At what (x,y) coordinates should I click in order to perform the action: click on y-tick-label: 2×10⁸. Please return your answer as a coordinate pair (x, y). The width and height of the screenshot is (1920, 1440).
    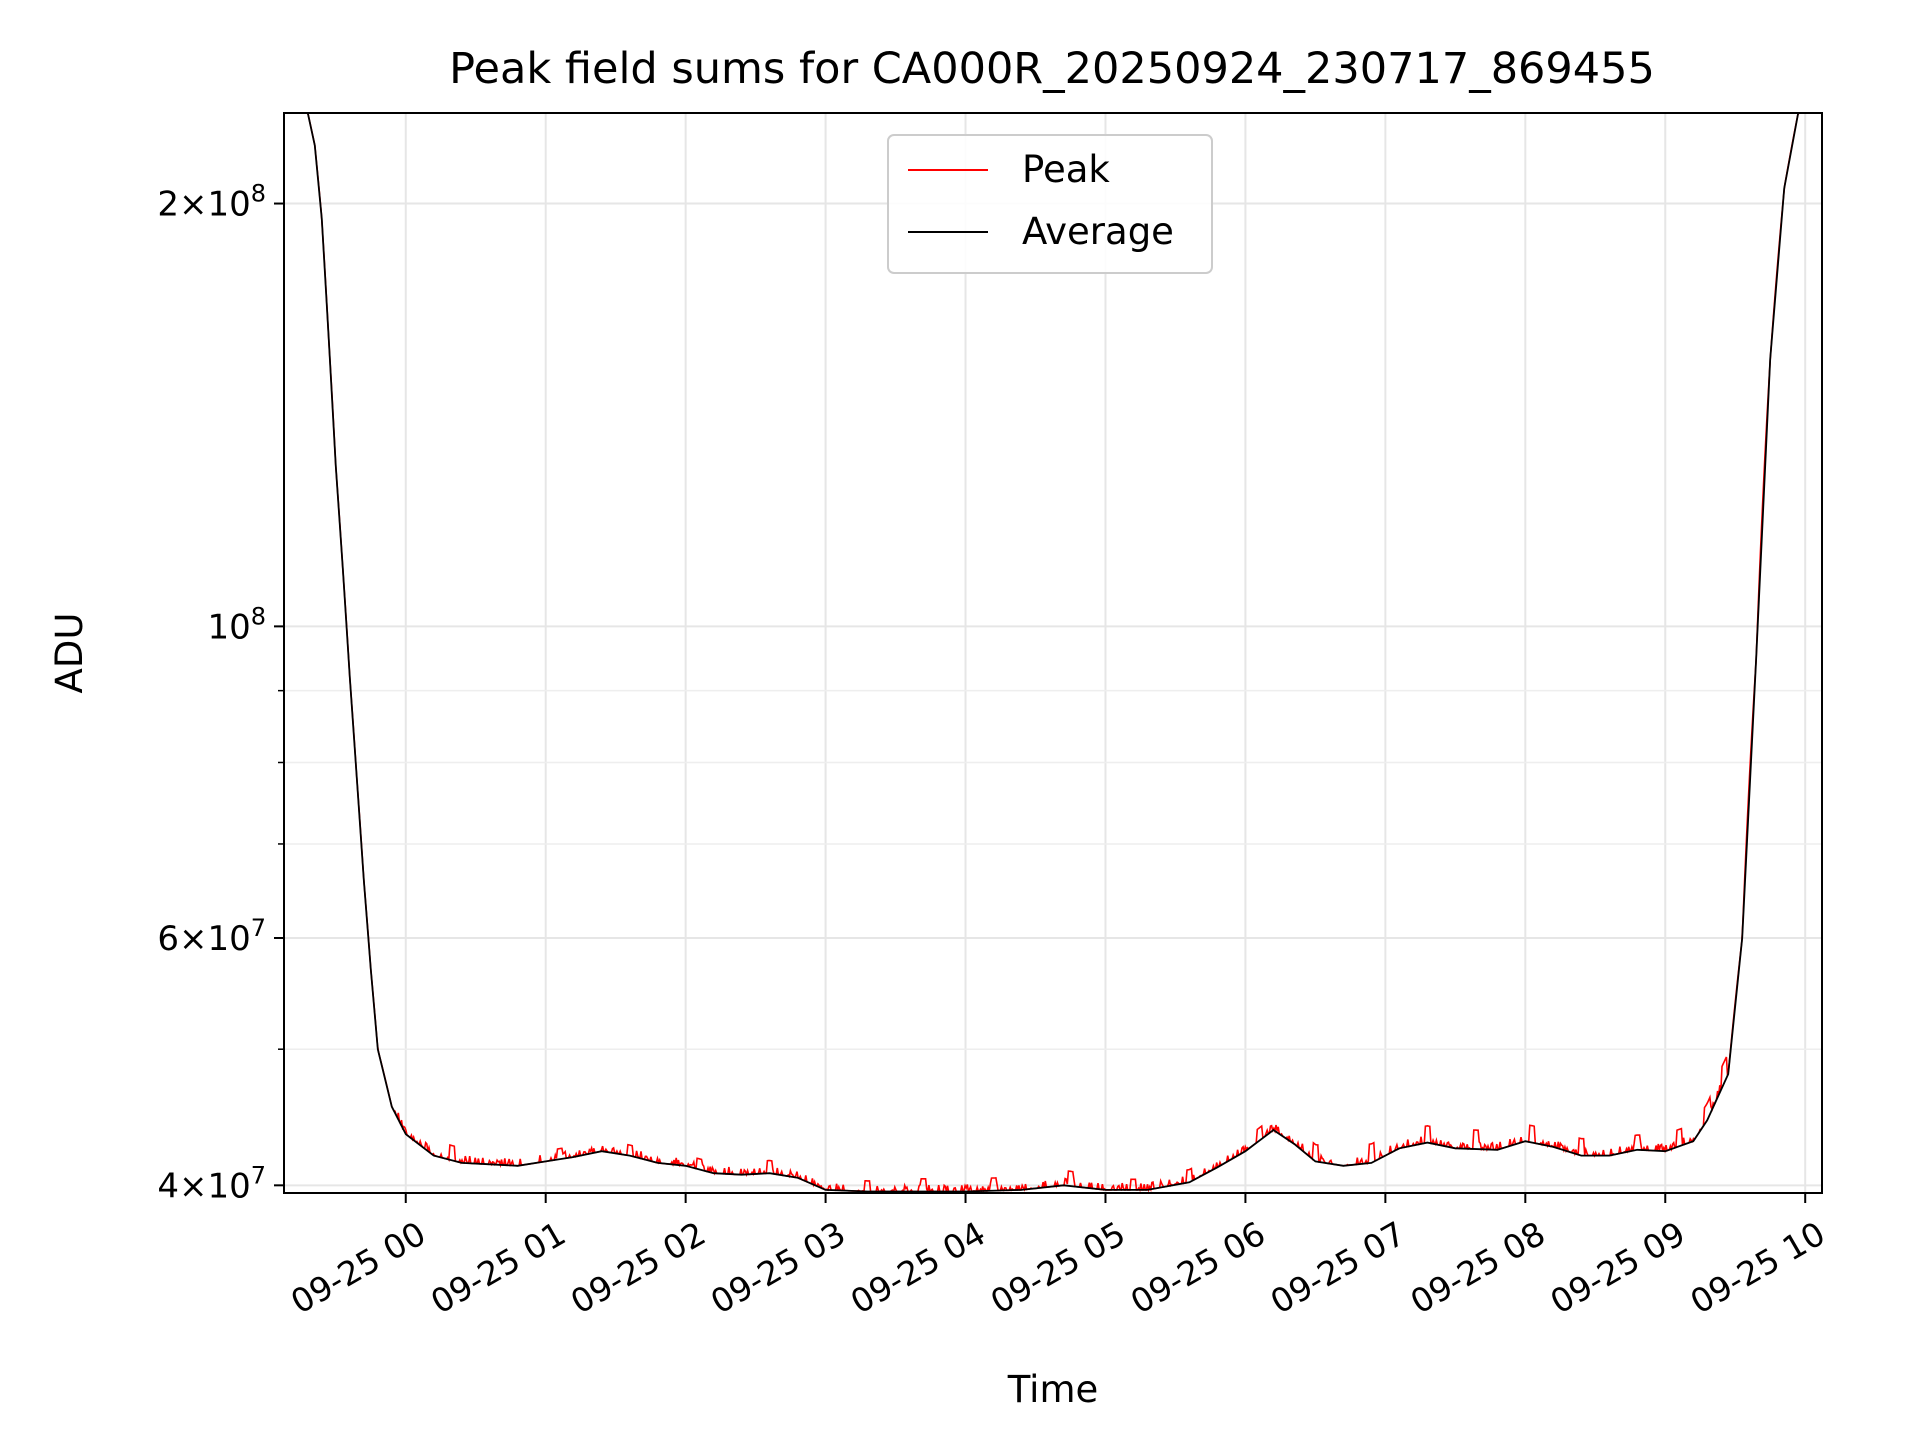
    Looking at the image, I should click on (211, 202).